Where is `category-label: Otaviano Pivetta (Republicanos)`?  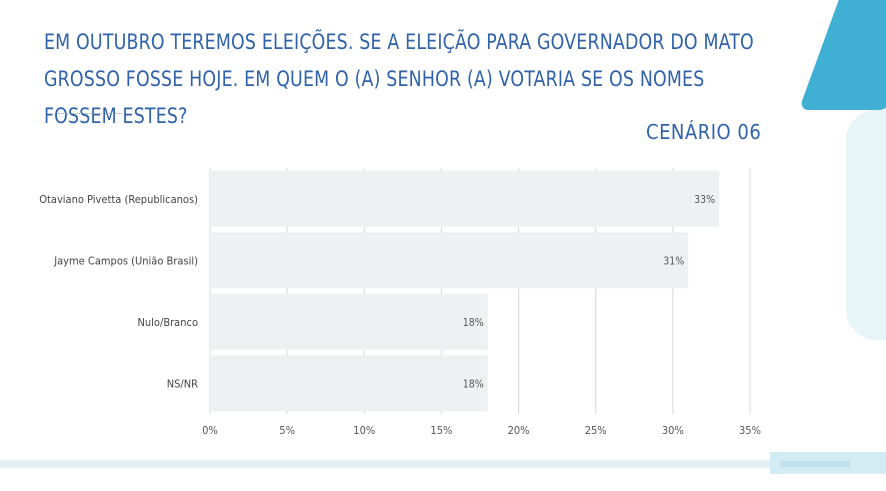
category-label: Otaviano Pivetta (Republicanos) is located at coordinates (118, 199).